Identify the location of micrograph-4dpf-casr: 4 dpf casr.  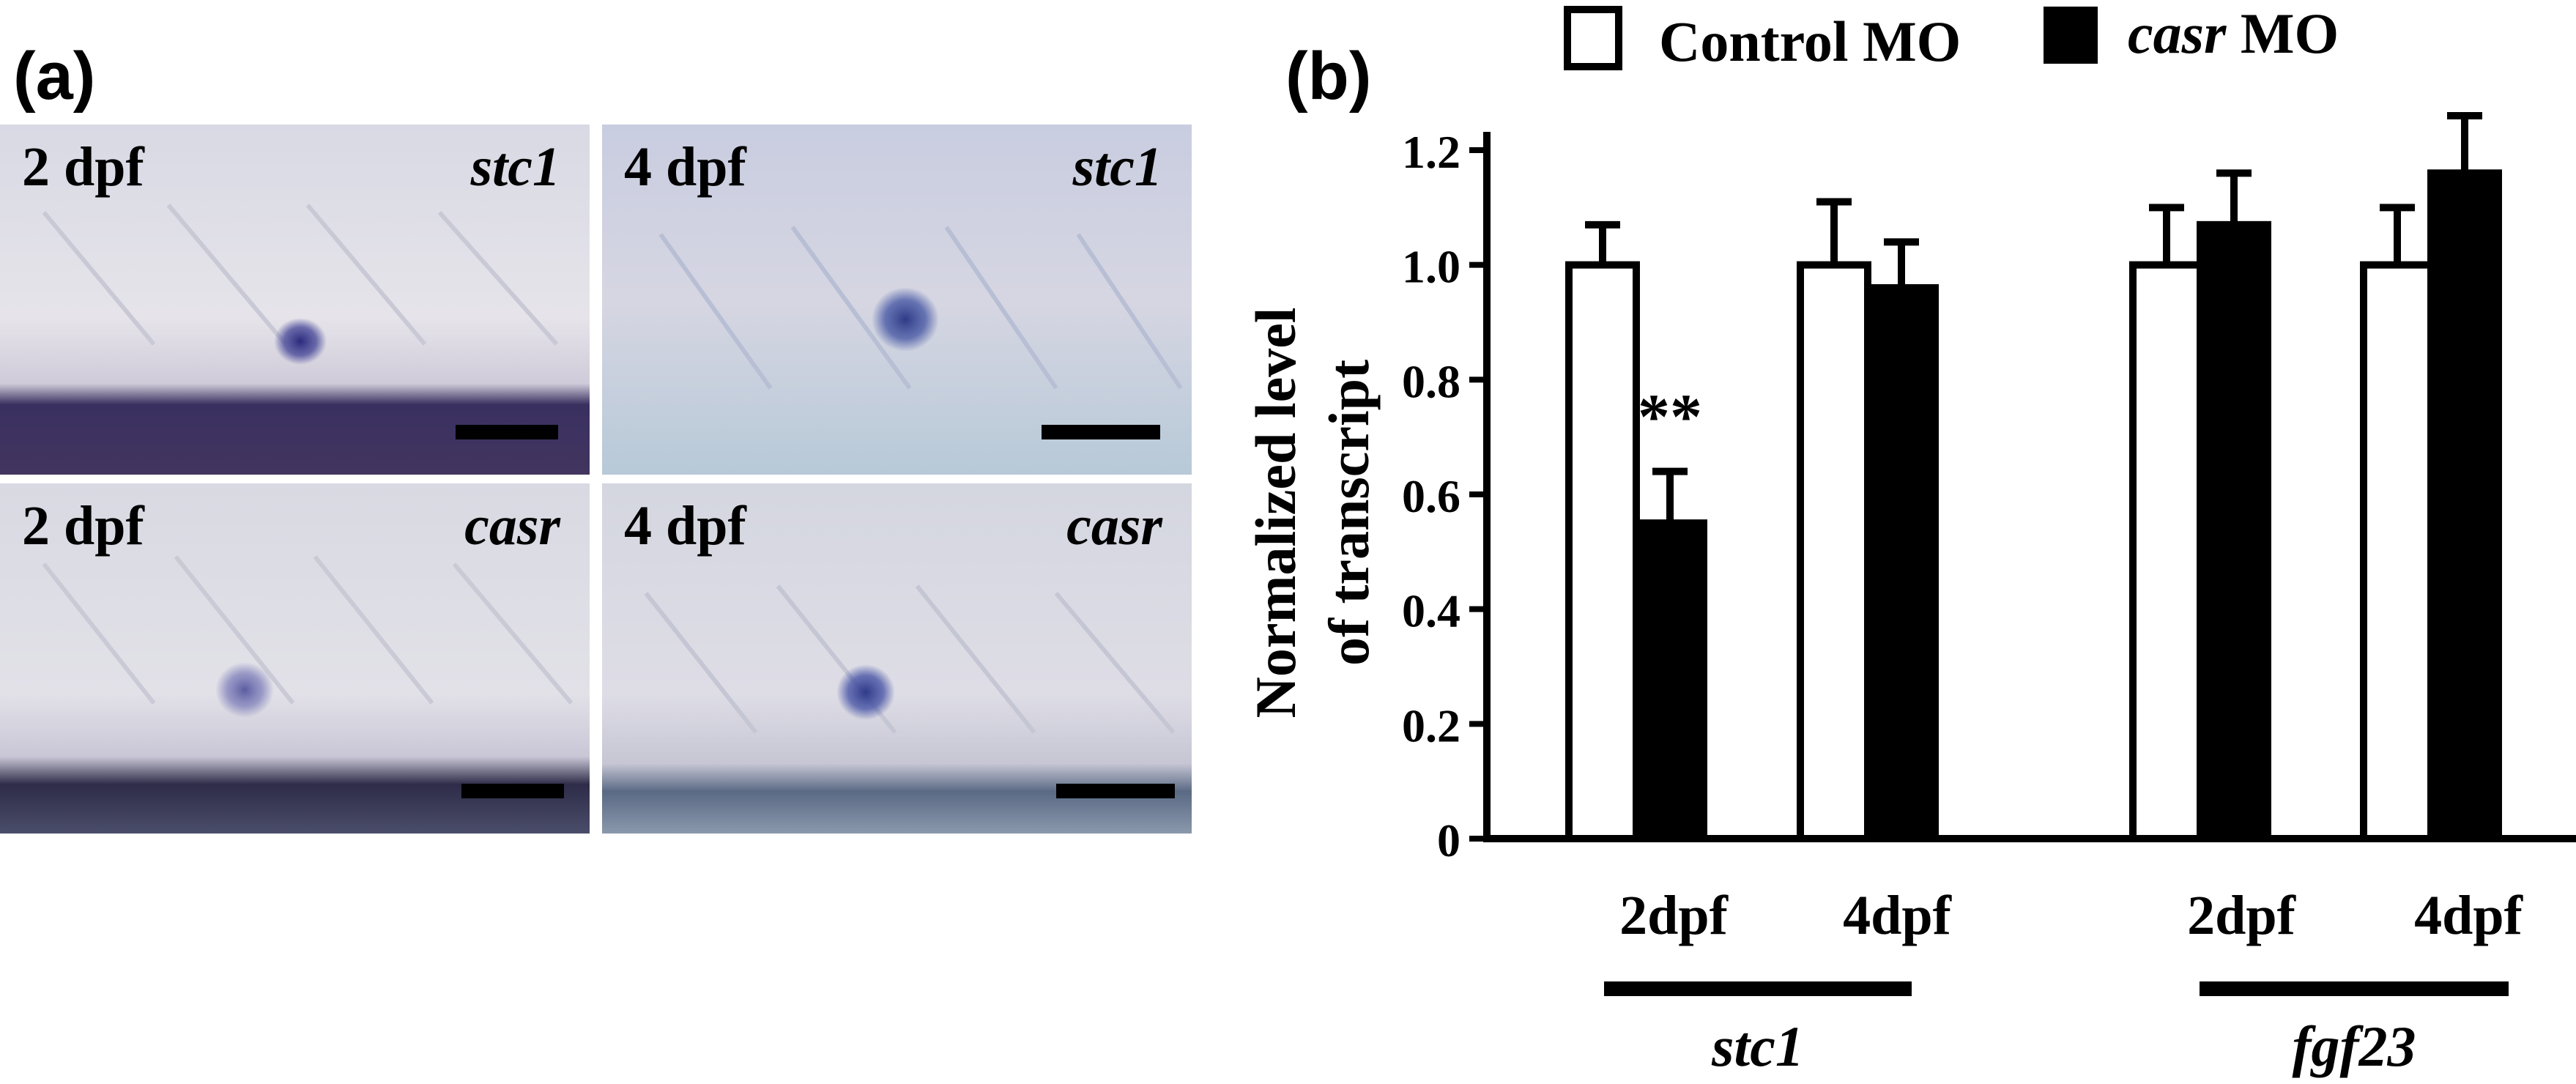
(897, 658).